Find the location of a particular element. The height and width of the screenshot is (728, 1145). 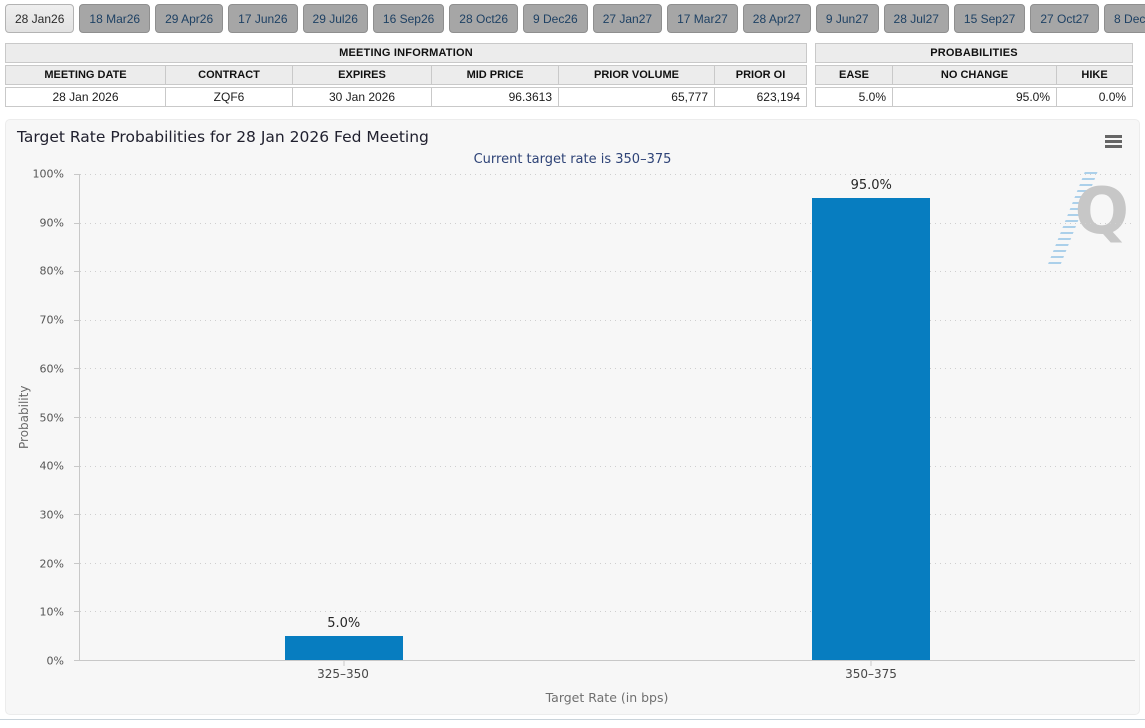

cell: 30 Jan 2026 is located at coordinates (362, 97).